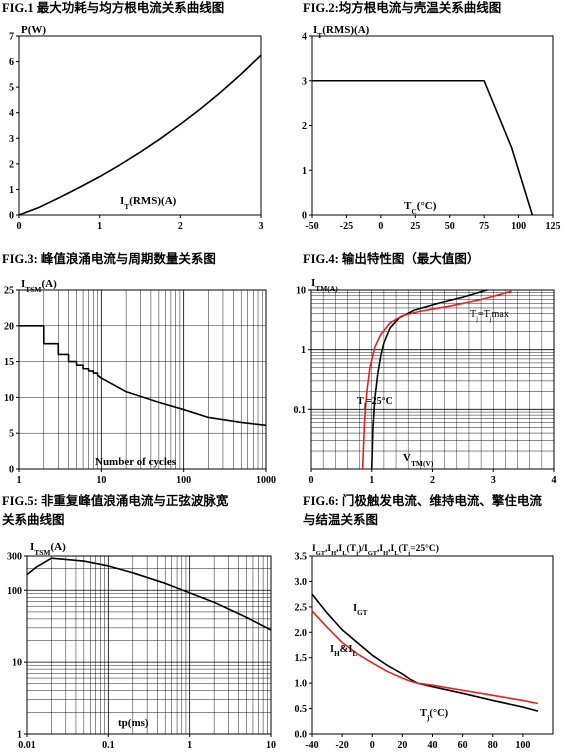 This screenshot has width=569, height=755. Describe the element at coordinates (418, 460) in the screenshot. I see `fig4-xlabel: VTM(V)` at that location.